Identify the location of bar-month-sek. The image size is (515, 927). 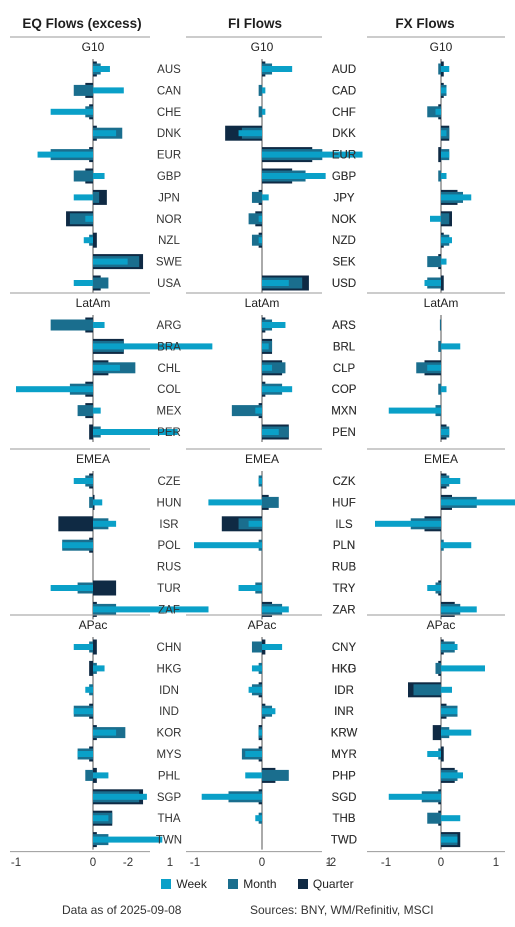
(434, 262).